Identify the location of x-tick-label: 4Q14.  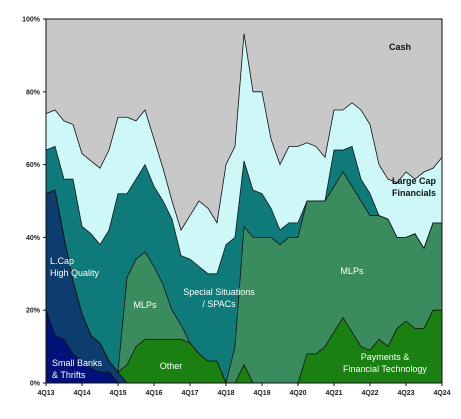
(81, 393).